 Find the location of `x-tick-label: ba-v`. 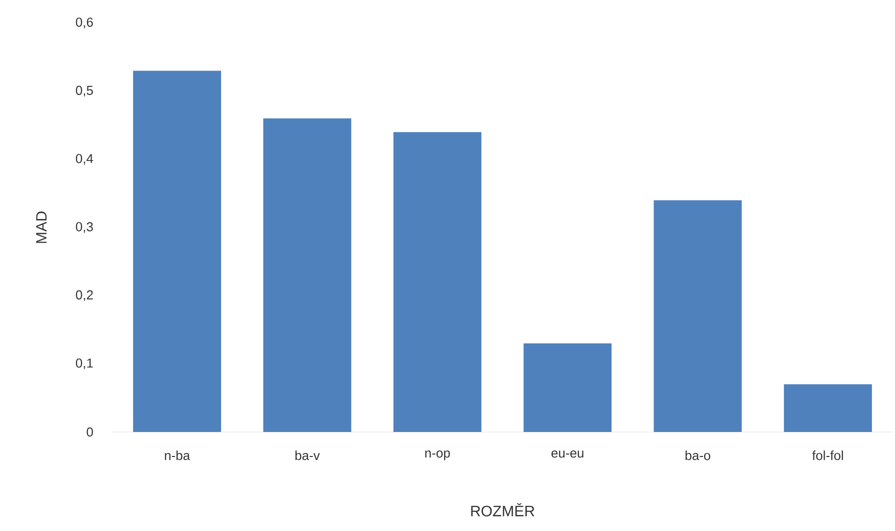

x-tick-label: ba-v is located at coordinates (307, 455).